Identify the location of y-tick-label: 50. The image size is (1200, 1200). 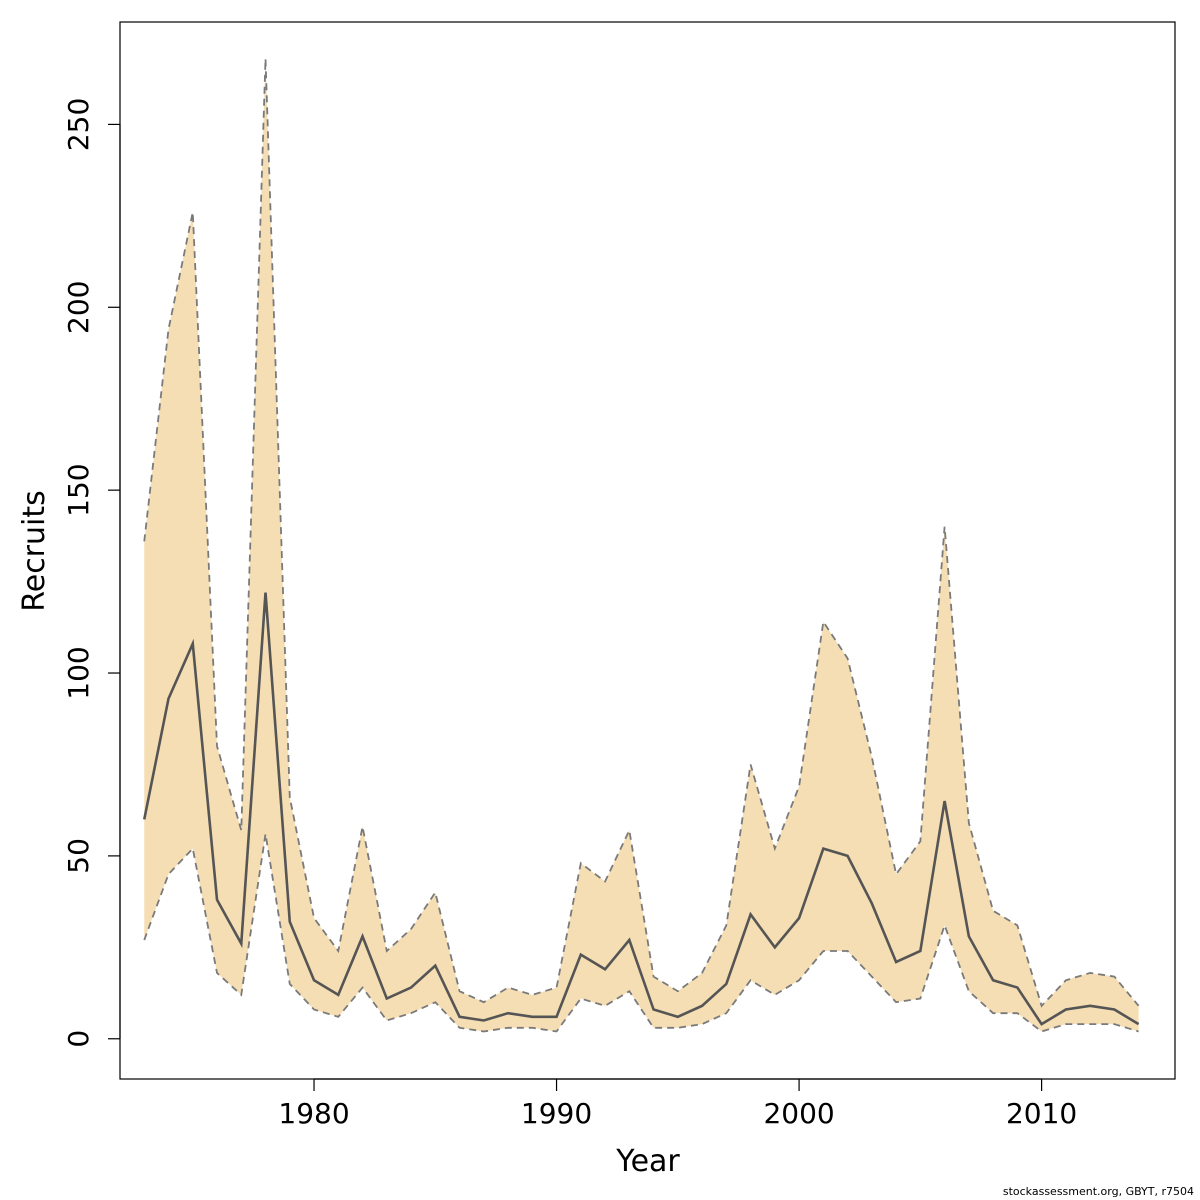
(78, 856).